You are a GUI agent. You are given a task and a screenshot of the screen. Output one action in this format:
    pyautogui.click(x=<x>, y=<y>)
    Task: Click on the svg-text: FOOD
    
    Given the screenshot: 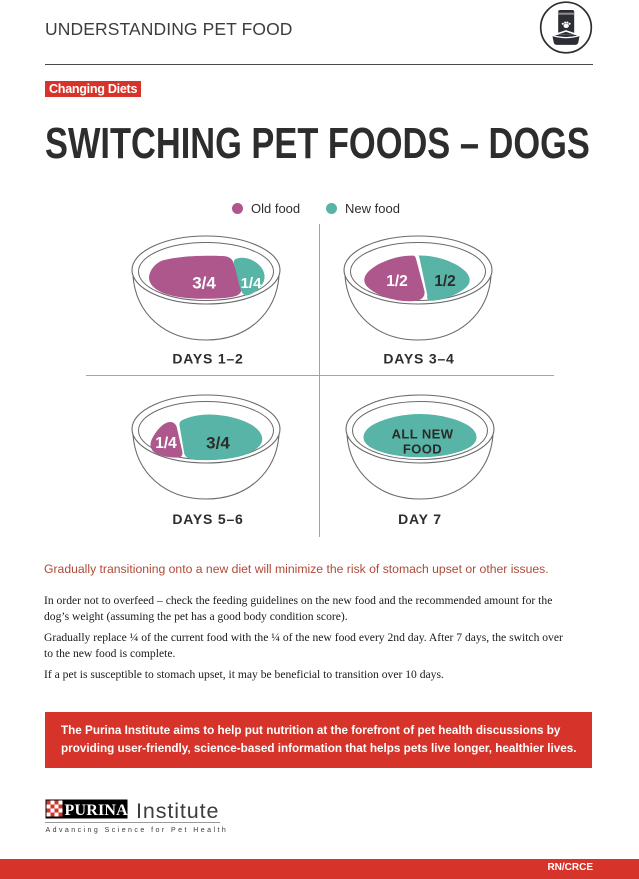 What is the action you would take?
    pyautogui.click(x=422, y=449)
    